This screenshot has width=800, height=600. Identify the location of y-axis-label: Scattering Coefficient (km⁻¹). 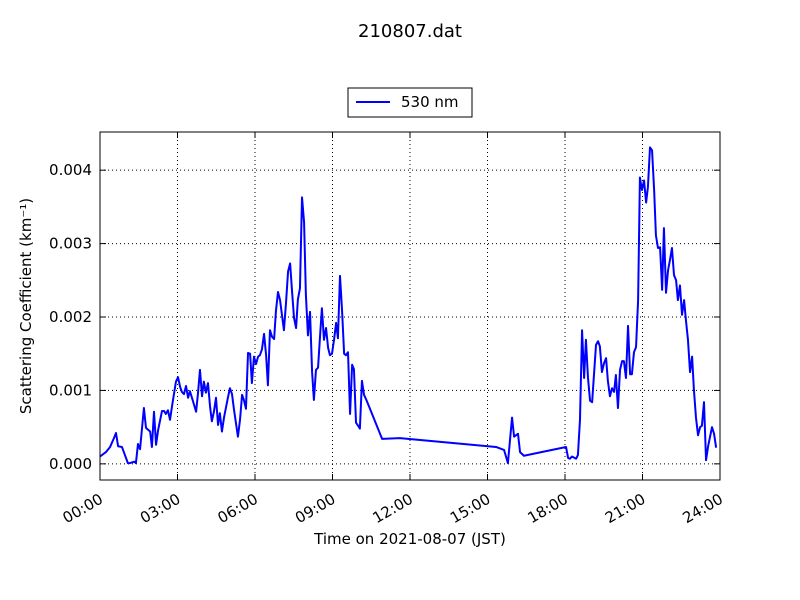
(26, 306).